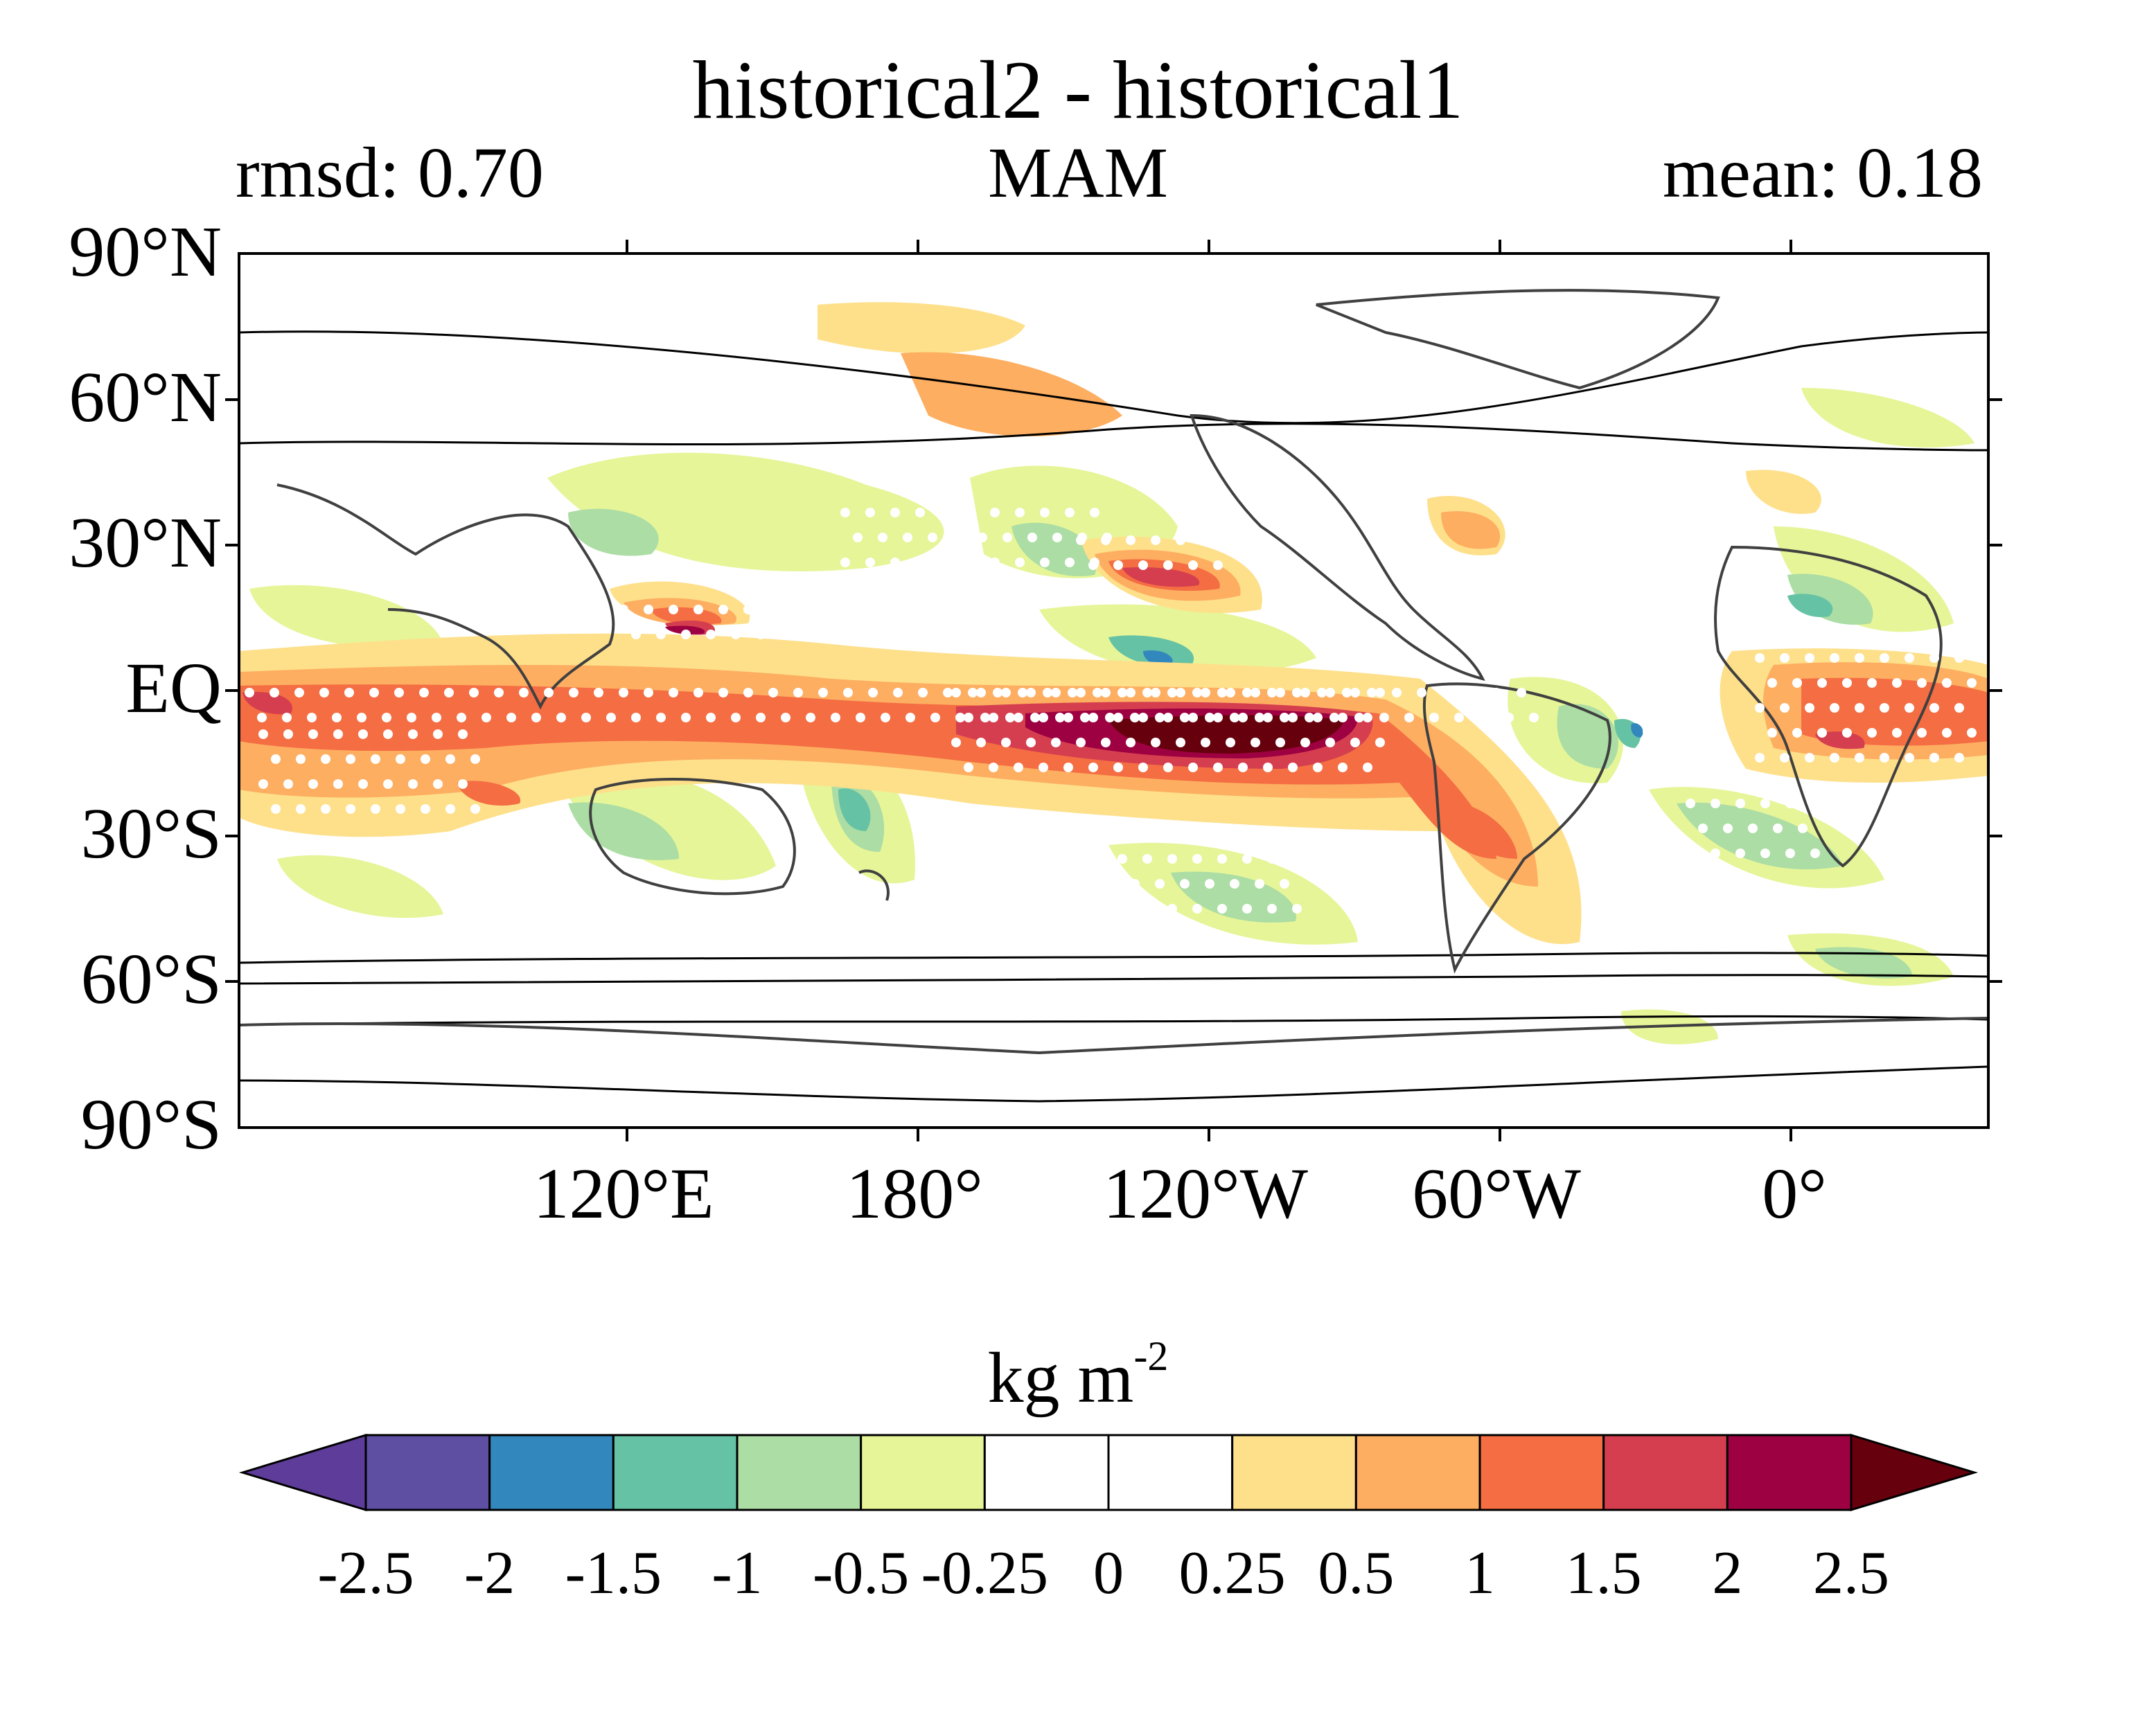 The height and width of the screenshot is (1717, 2156). I want to click on colorbar-tick-label: 1, so click(1480, 1574).